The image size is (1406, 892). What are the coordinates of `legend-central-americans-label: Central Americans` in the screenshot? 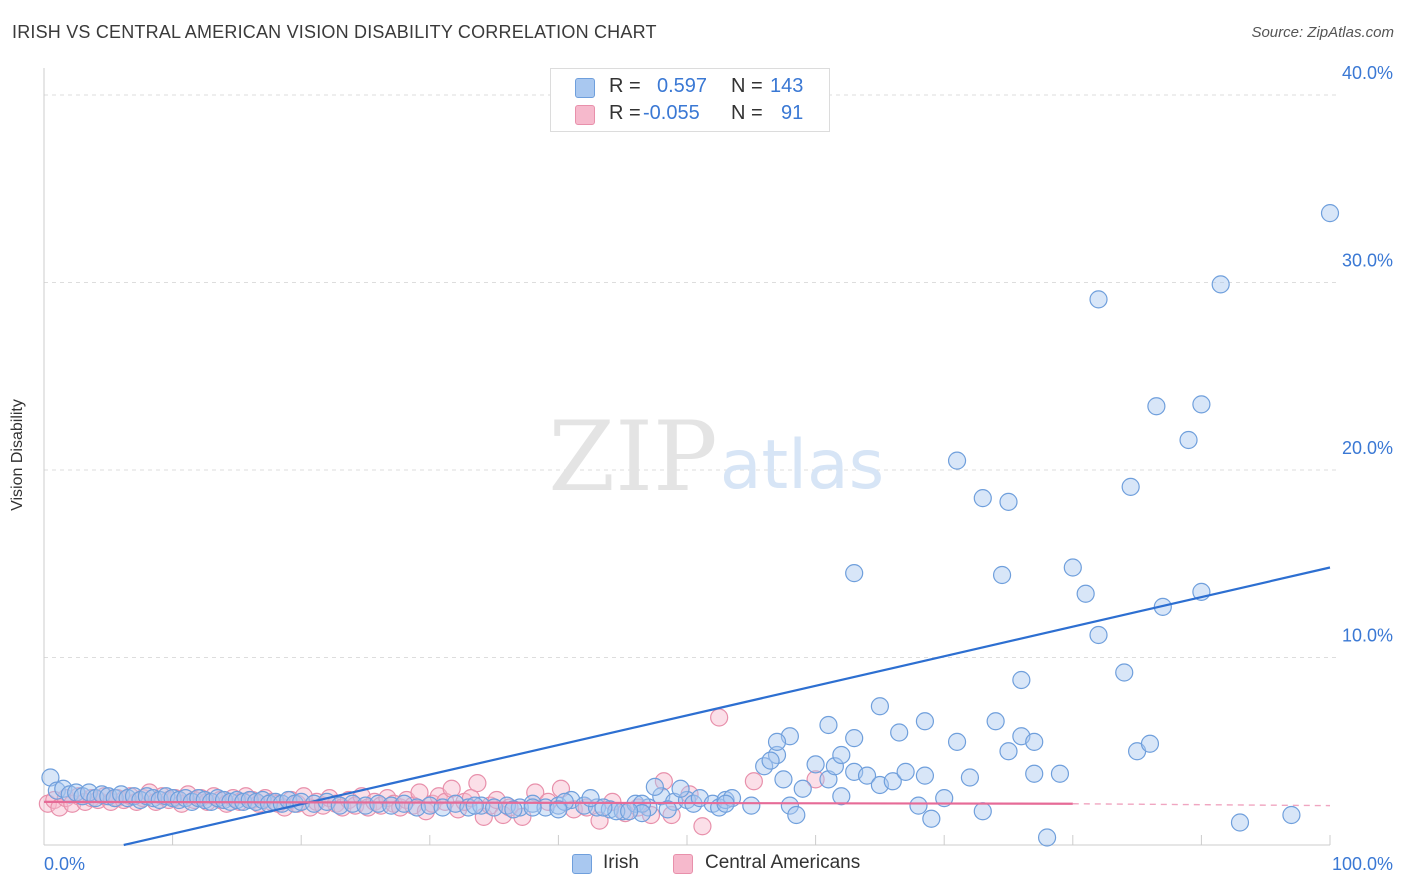 It's located at (783, 862).